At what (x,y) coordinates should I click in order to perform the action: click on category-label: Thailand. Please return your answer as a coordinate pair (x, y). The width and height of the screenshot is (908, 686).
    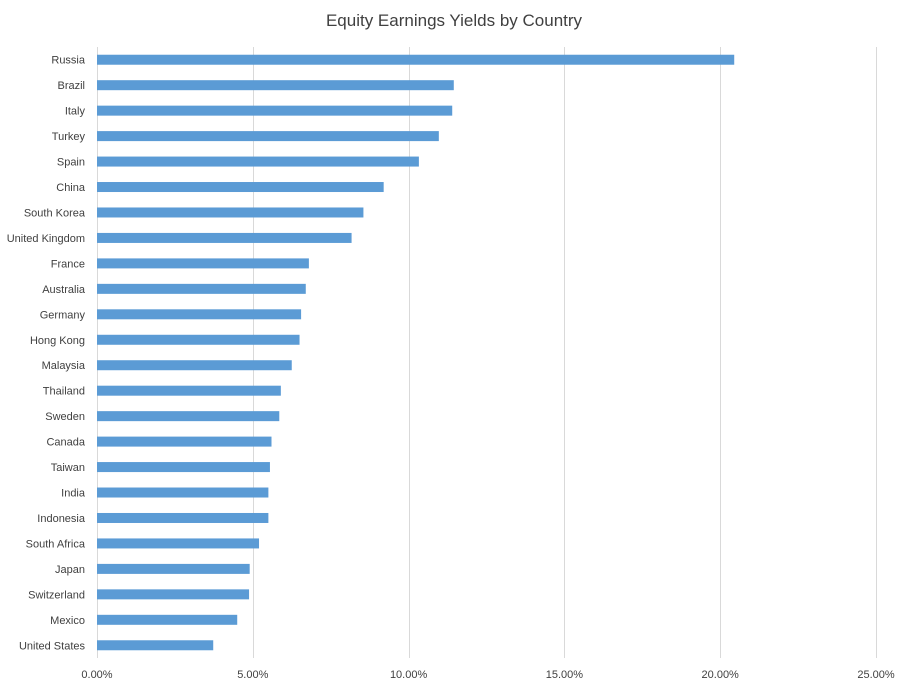
    Looking at the image, I should click on (64, 392).